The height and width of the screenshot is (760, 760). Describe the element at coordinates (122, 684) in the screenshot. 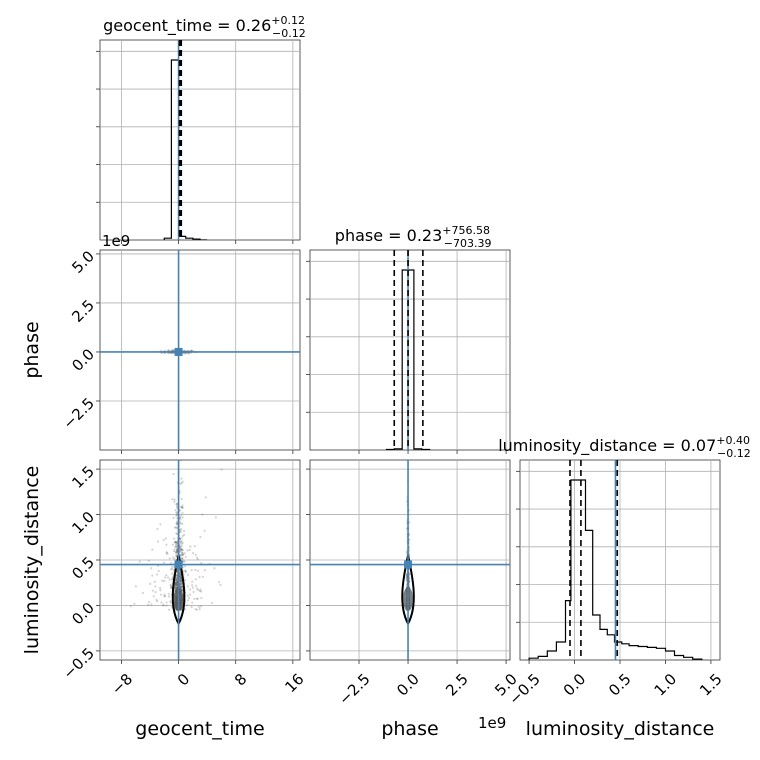

I see `x-tick-label: −8` at that location.